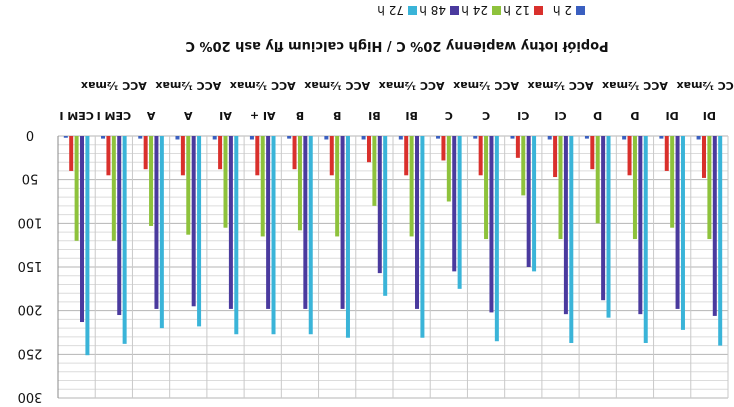 This screenshot has height=407, width=734. Describe the element at coordinates (30, 221) in the screenshot. I see `y-tick-label: 100` at that location.